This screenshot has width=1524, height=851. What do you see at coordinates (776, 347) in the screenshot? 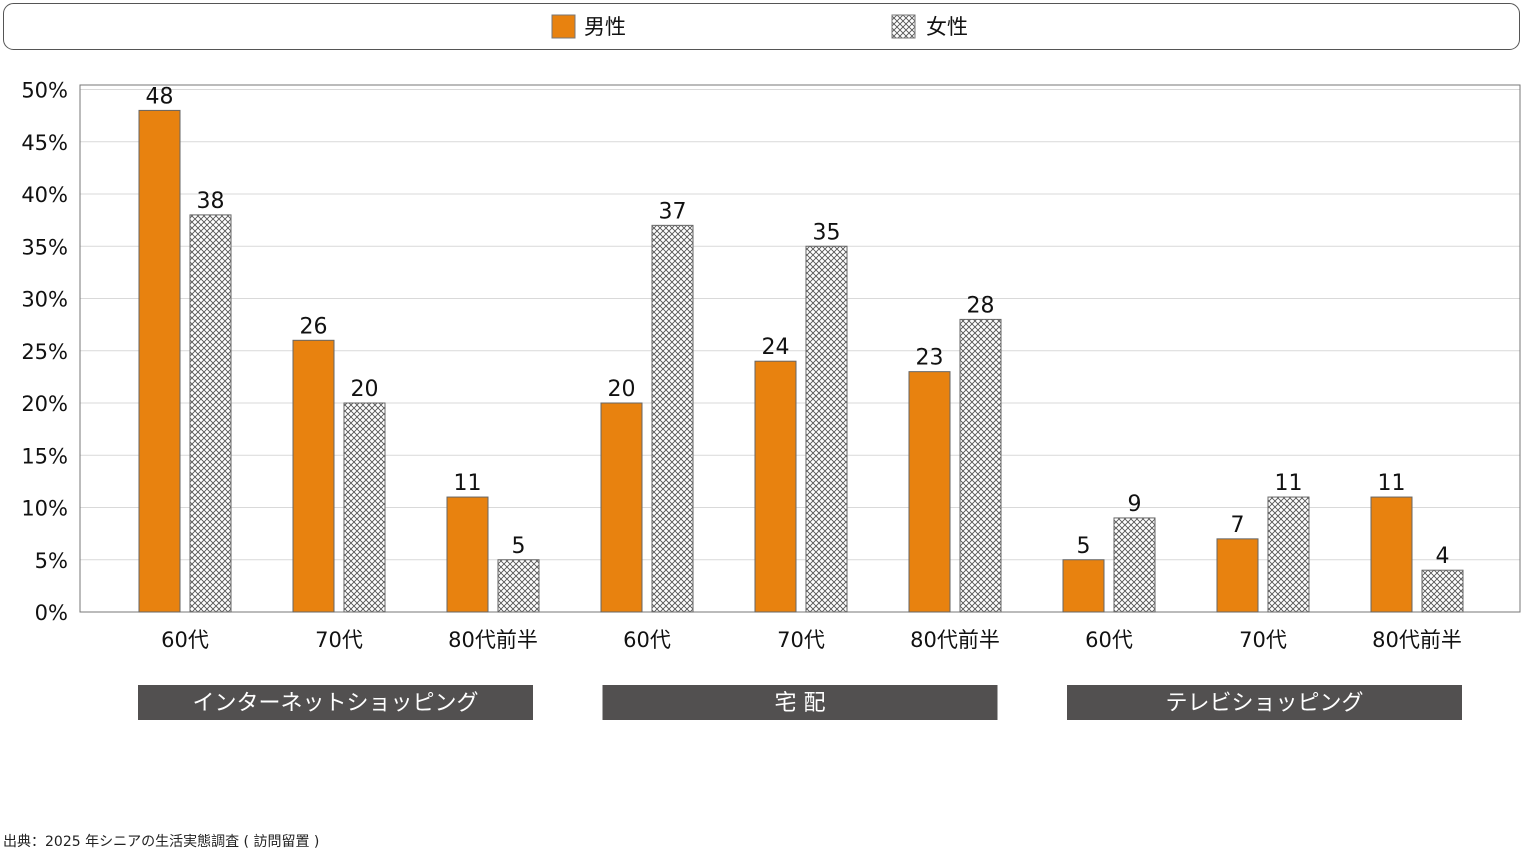
I see `data-label: 24` at bounding box center [776, 347].